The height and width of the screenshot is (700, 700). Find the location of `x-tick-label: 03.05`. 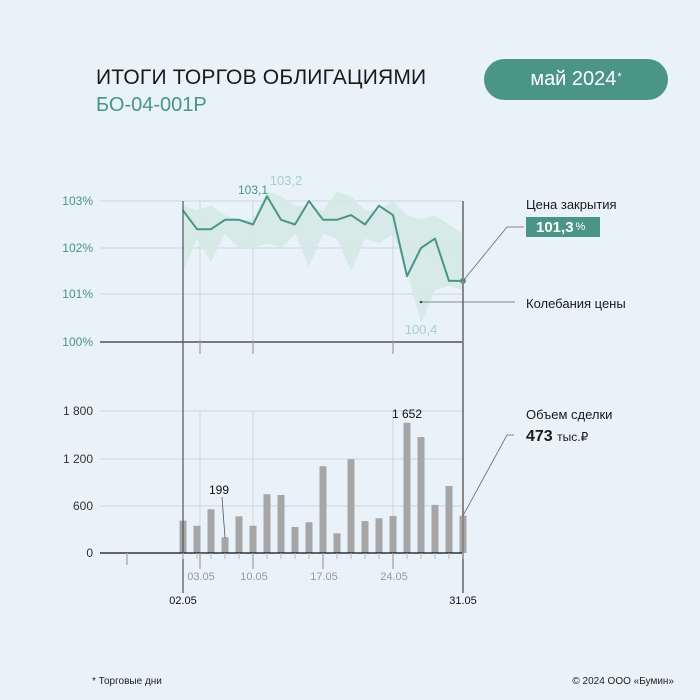

x-tick-label: 03.05 is located at coordinates (201, 577).